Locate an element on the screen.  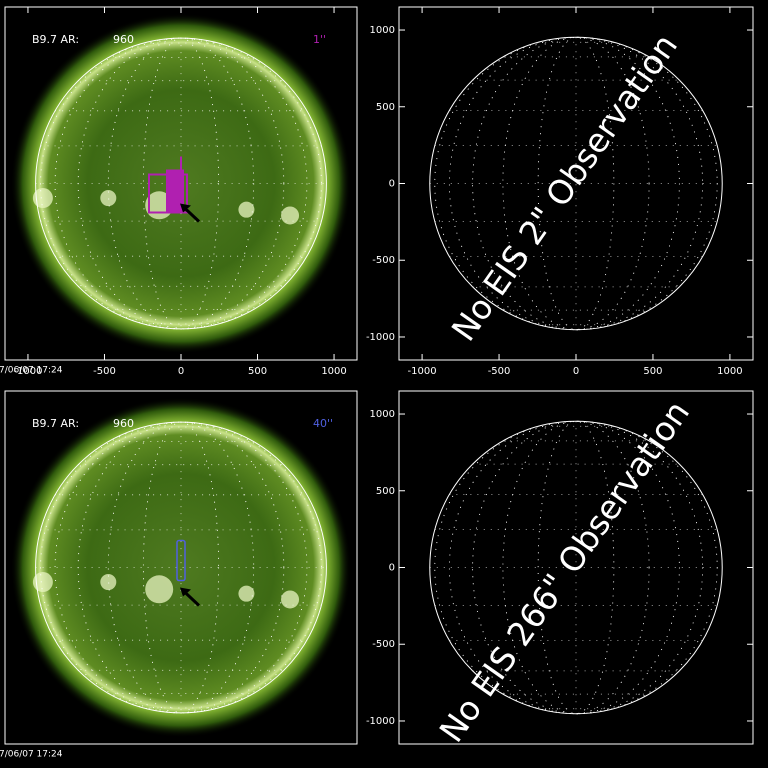
slit-width: 1'' is located at coordinates (319, 39).